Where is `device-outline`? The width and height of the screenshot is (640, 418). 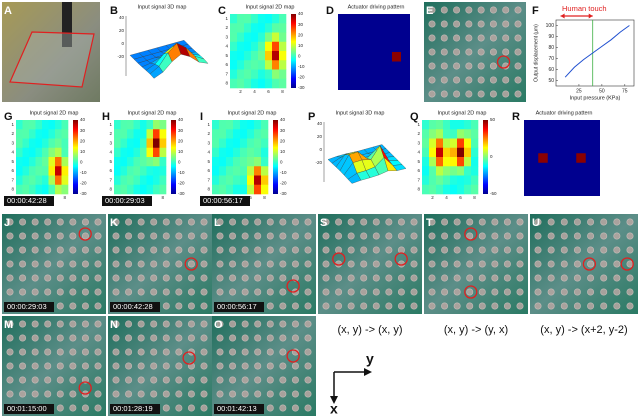 device-outline is located at coordinates (52, 59).